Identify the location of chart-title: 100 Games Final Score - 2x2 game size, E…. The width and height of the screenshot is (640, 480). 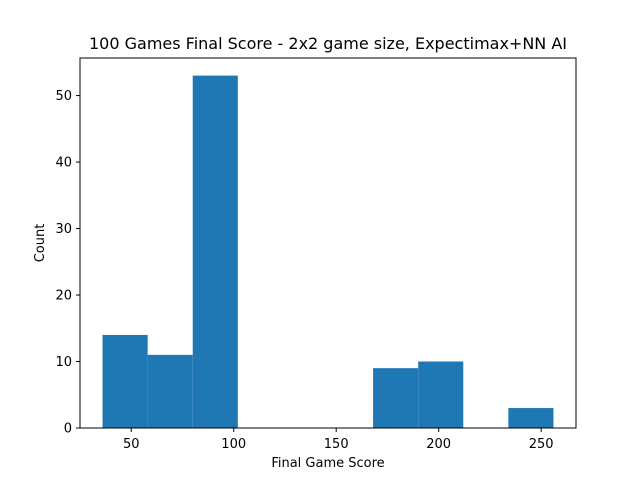
(328, 43).